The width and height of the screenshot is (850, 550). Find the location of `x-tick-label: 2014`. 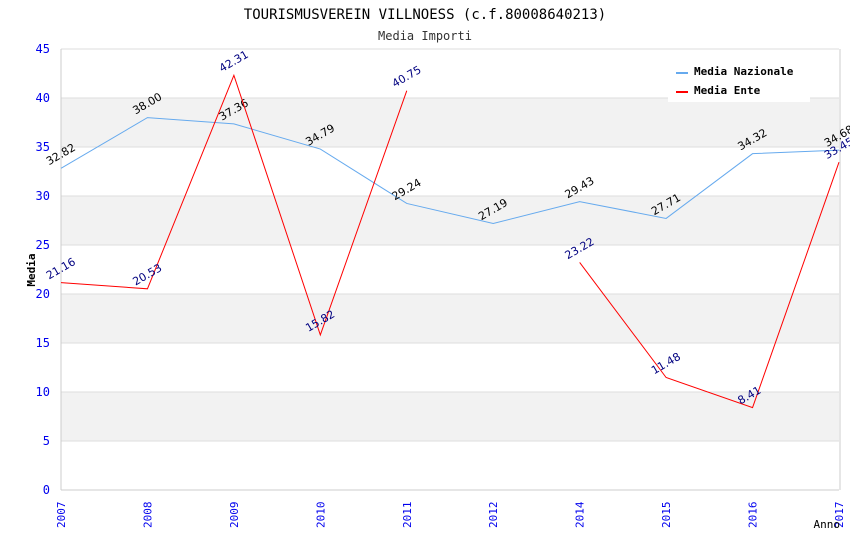

x-tick-label: 2014 is located at coordinates (580, 514).